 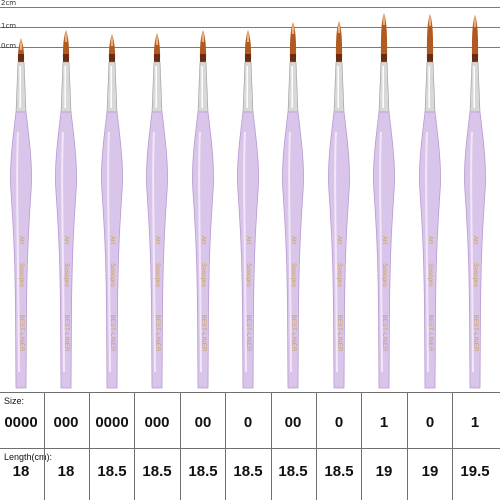 What do you see at coordinates (14, 401) in the screenshot?
I see `size-row-label: Size:` at bounding box center [14, 401].